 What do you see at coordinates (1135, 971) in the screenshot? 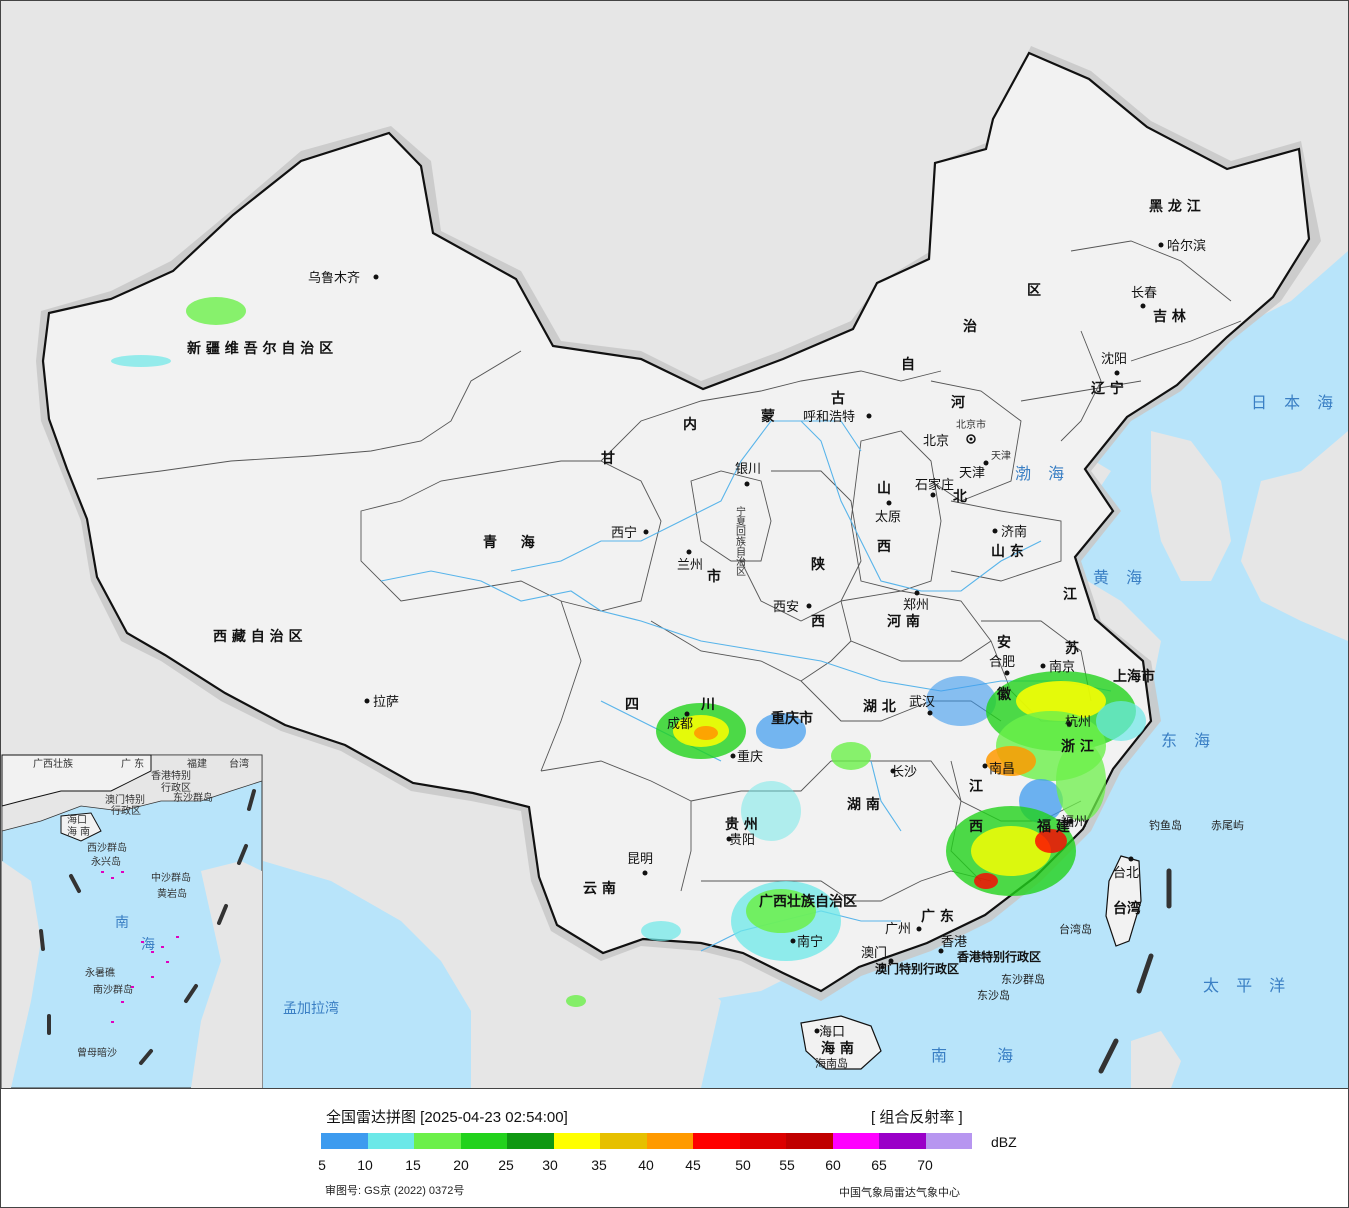
I see `maritime-boundary` at bounding box center [1135, 971].